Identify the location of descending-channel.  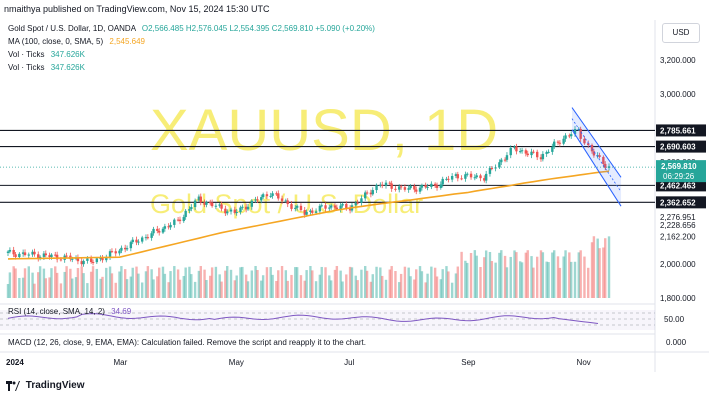
(596, 157).